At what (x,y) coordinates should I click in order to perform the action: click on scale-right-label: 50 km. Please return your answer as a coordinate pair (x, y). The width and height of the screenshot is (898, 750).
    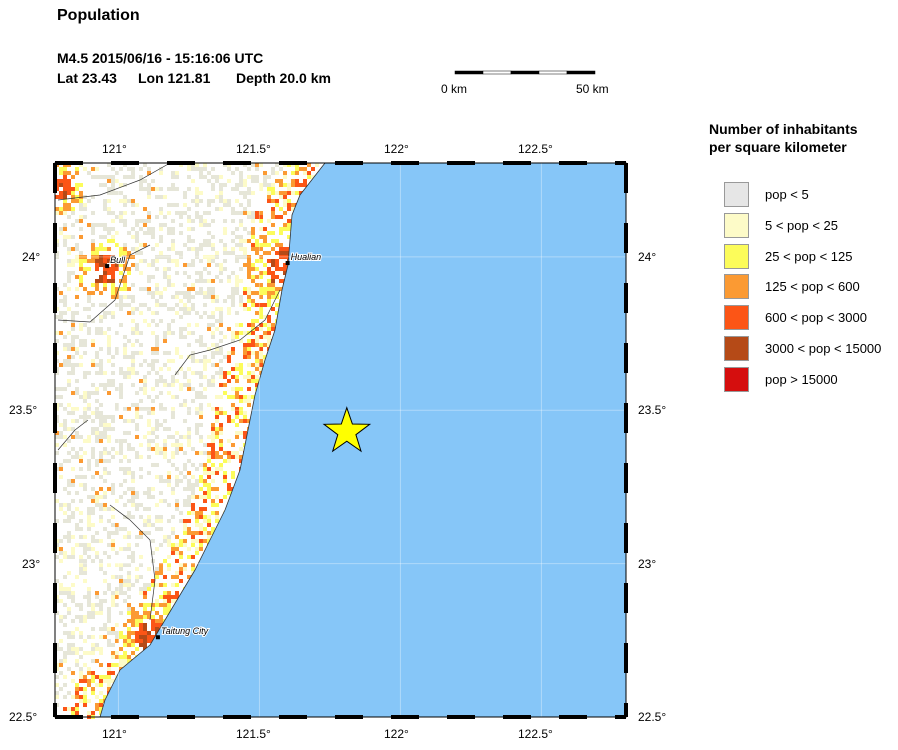
    Looking at the image, I should click on (592, 89).